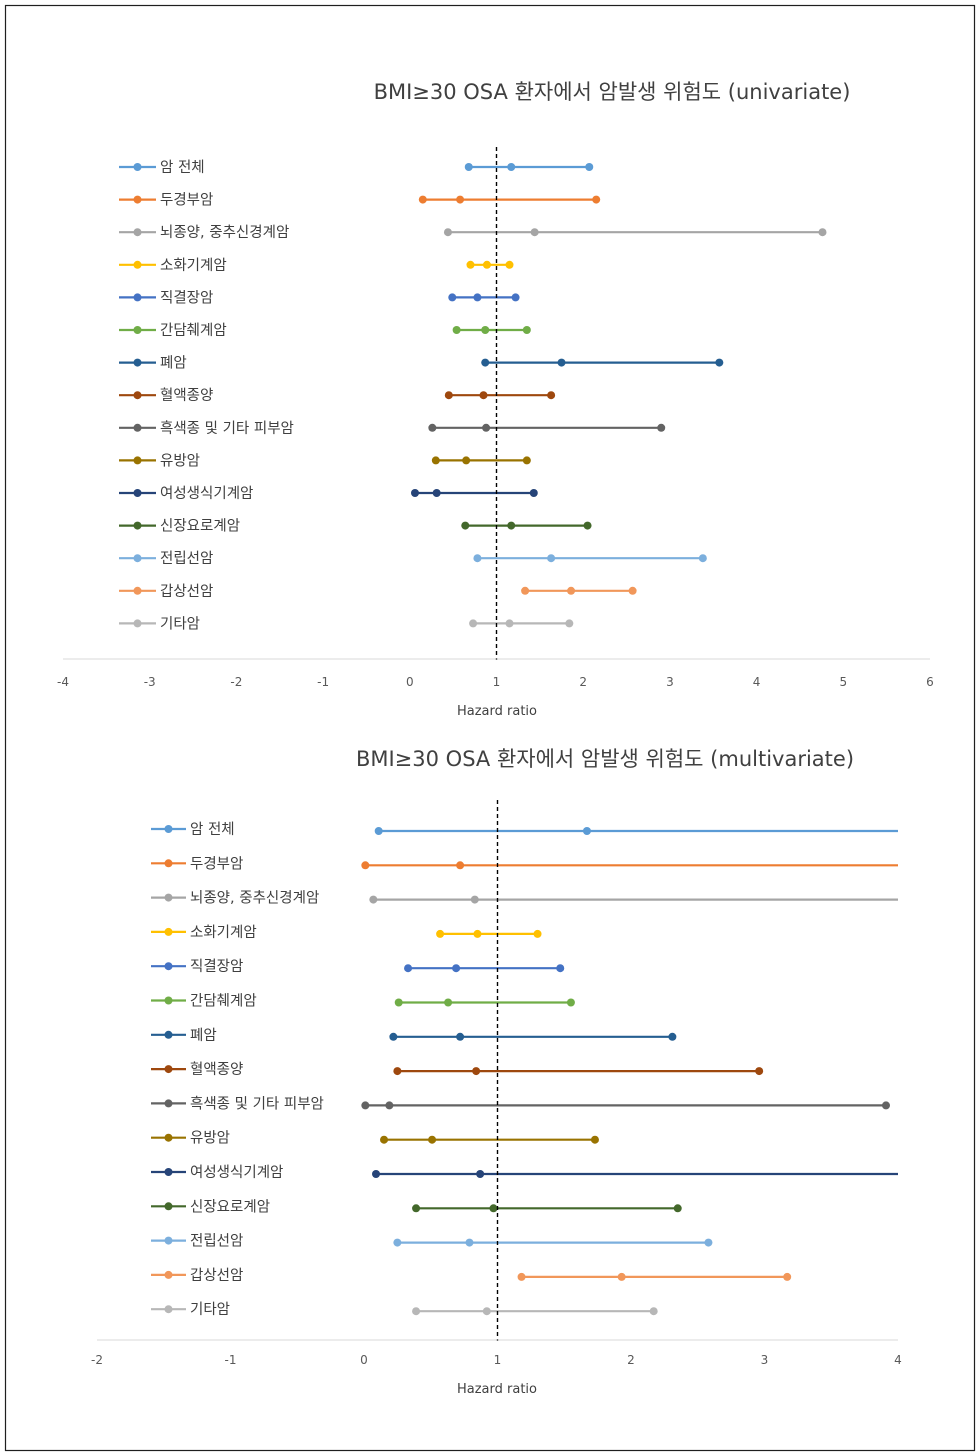 Image resolution: width=980 pixels, height=1456 pixels. Describe the element at coordinates (254, 898) in the screenshot. I see `legend-label: 뇌종양, 중추신경계암` at that location.